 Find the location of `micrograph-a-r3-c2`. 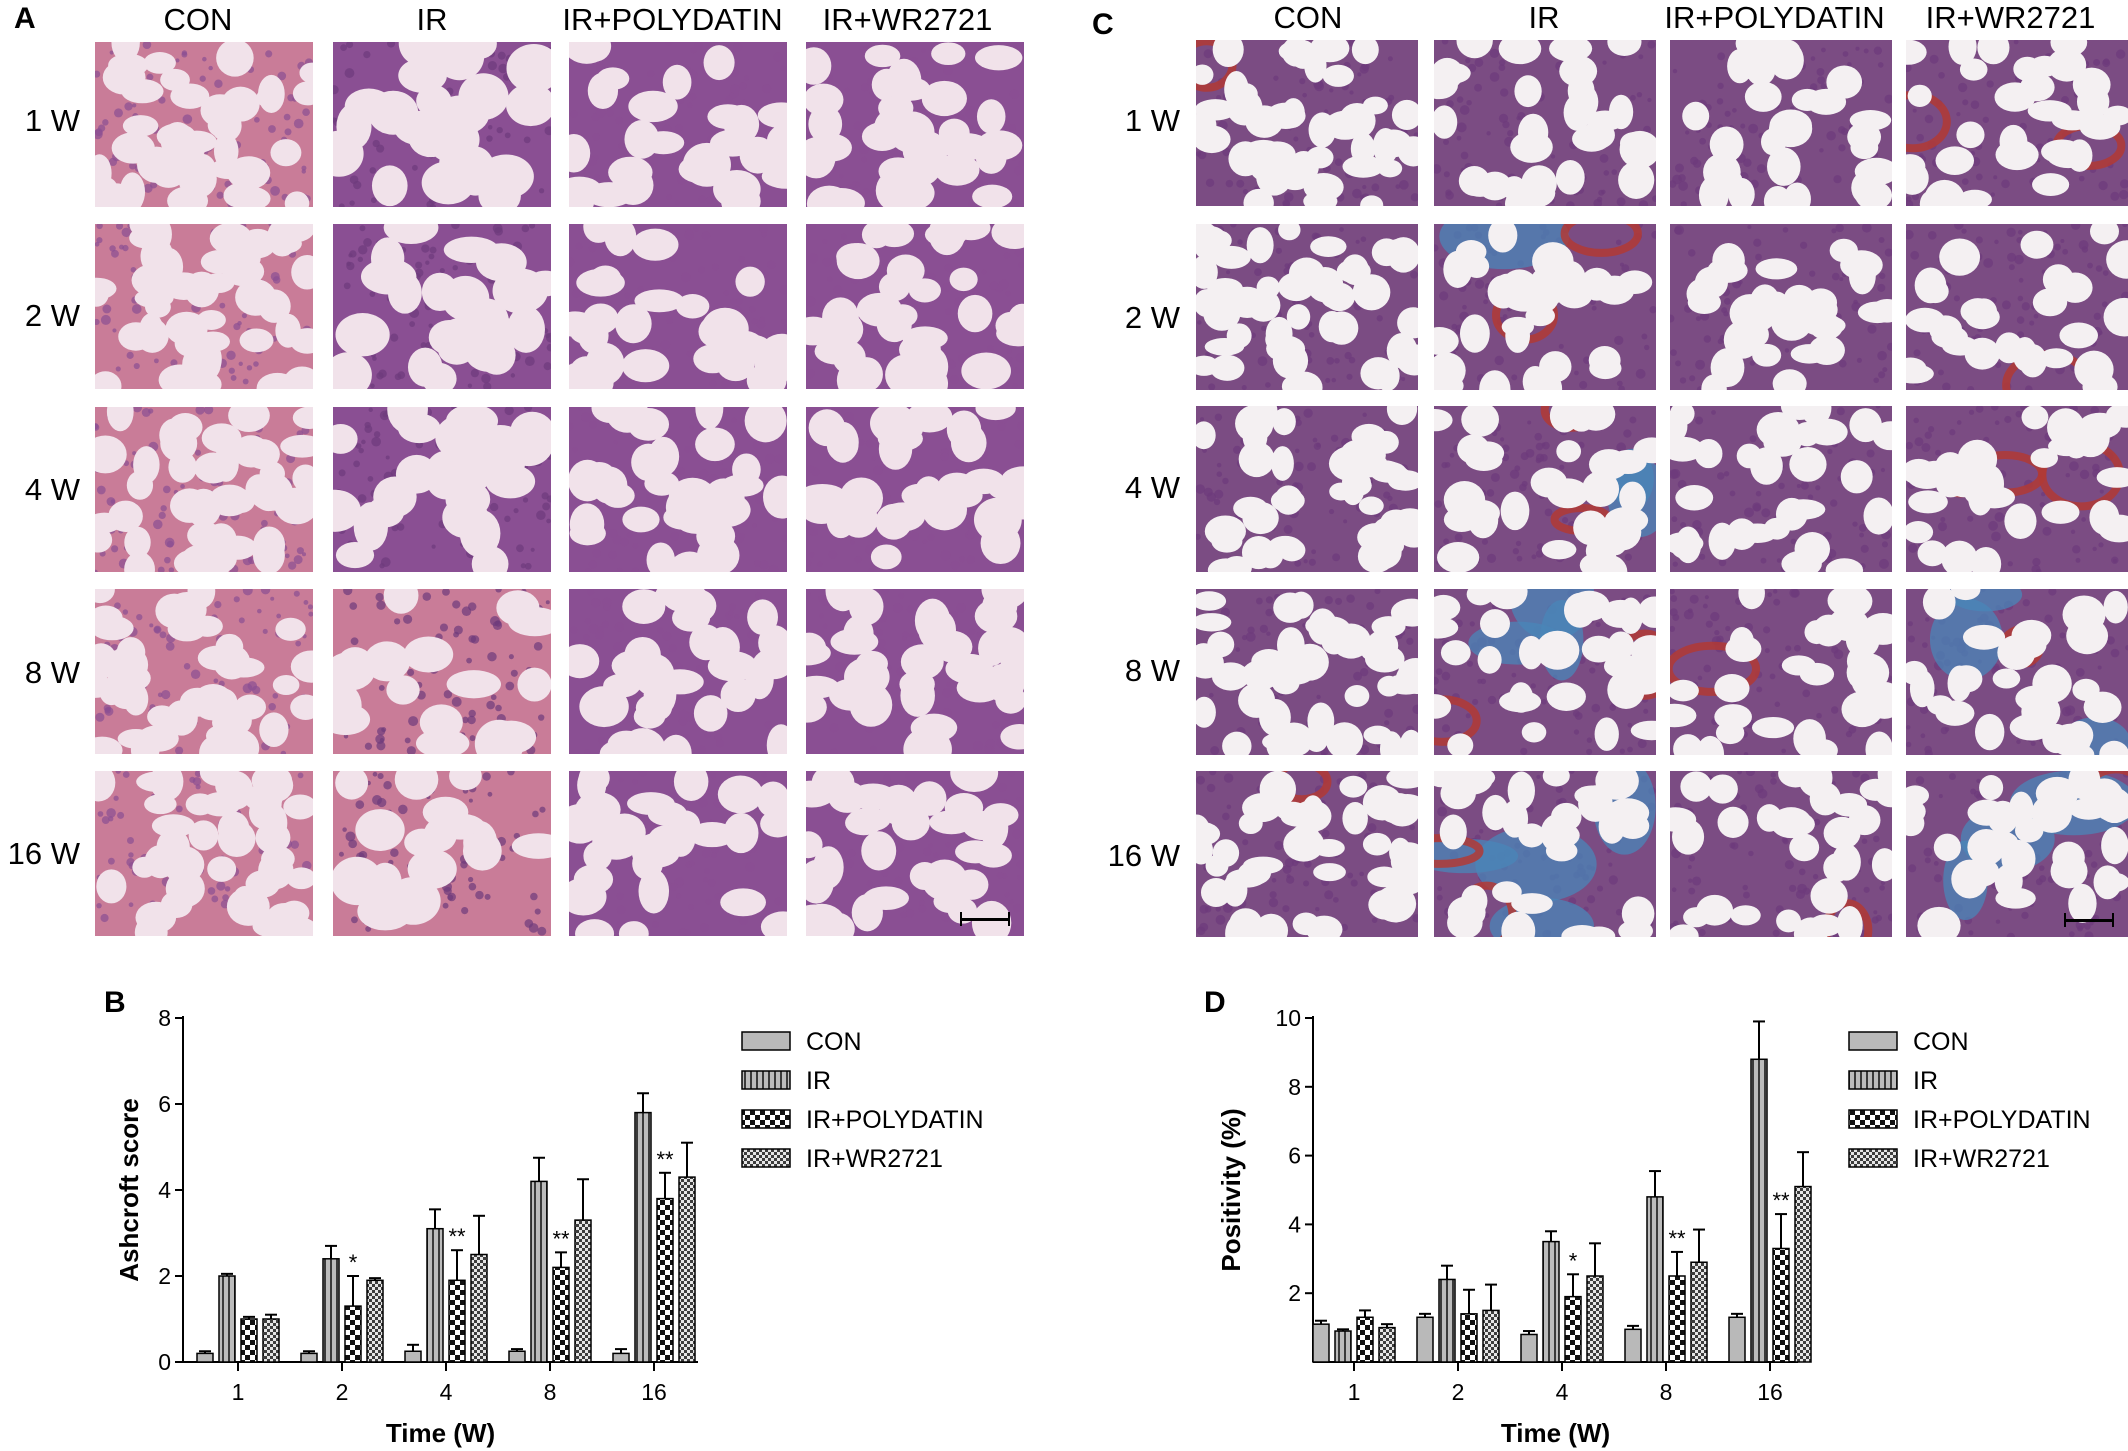

micrograph-a-r3-c2 is located at coordinates (442, 489).